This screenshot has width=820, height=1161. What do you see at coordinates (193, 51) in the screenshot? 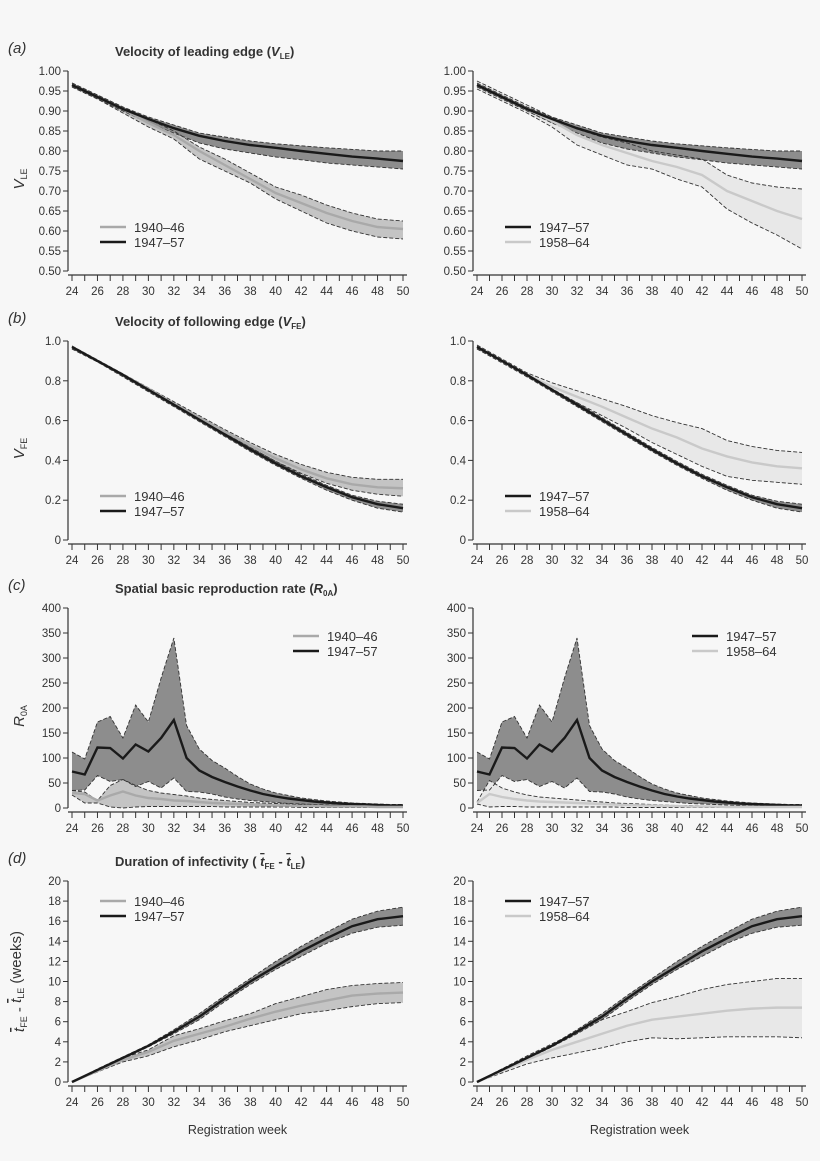
I see `title-part: Velocity of leading edge (` at bounding box center [193, 51].